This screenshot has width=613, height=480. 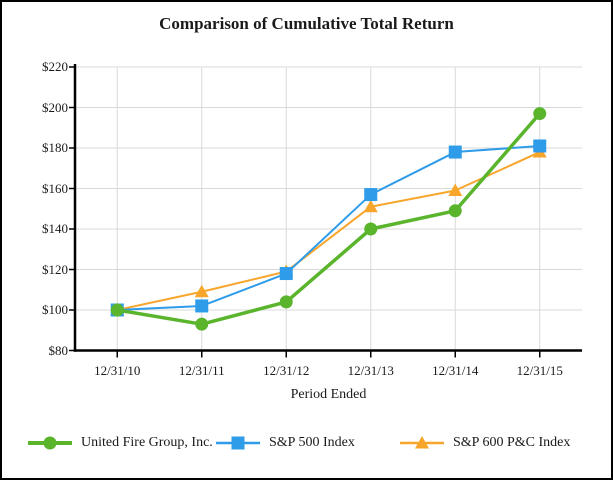 I want to click on legend-marker-circle-icon, so click(x=50, y=443).